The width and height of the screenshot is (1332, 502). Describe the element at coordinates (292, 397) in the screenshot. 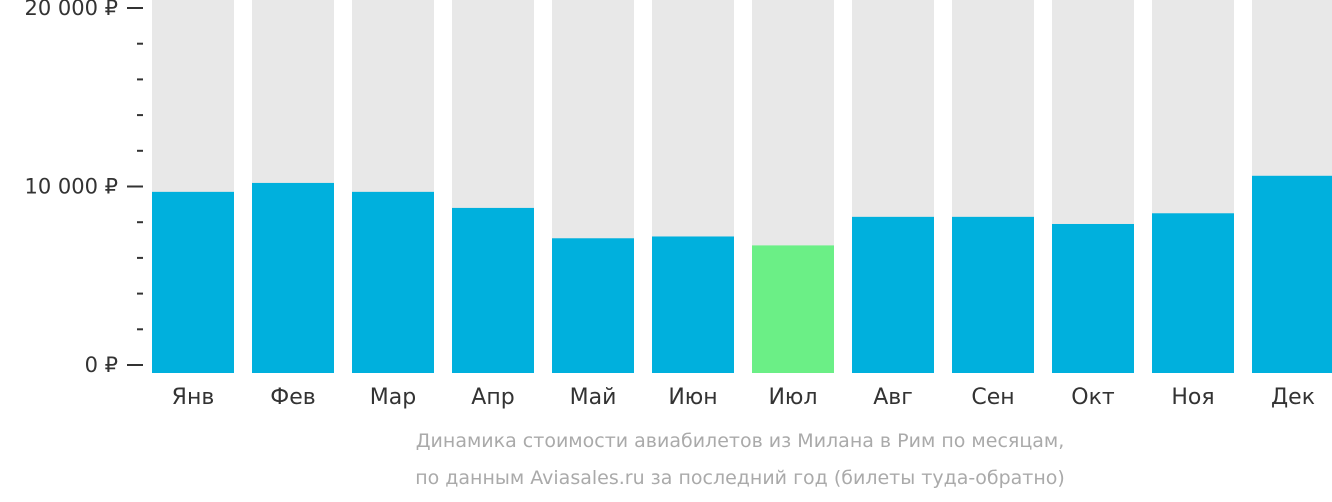

I see `x-tick-label: Фев` at that location.